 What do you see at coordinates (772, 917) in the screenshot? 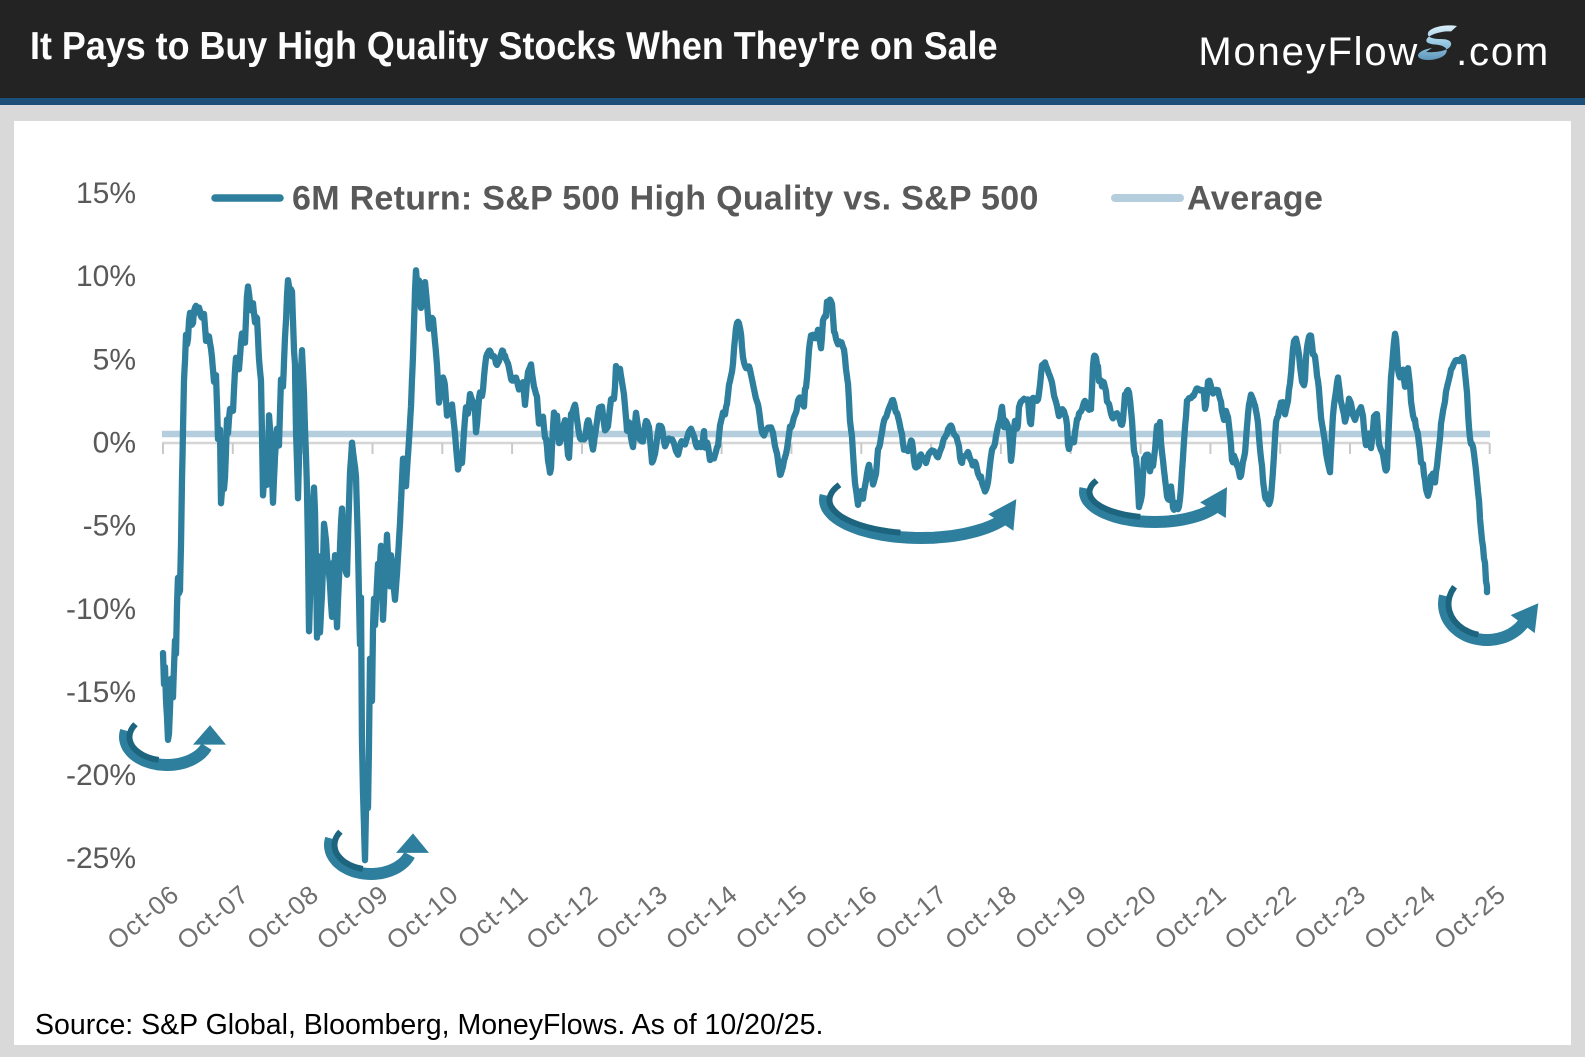
I see `svg-text: Oct-15` at bounding box center [772, 917].